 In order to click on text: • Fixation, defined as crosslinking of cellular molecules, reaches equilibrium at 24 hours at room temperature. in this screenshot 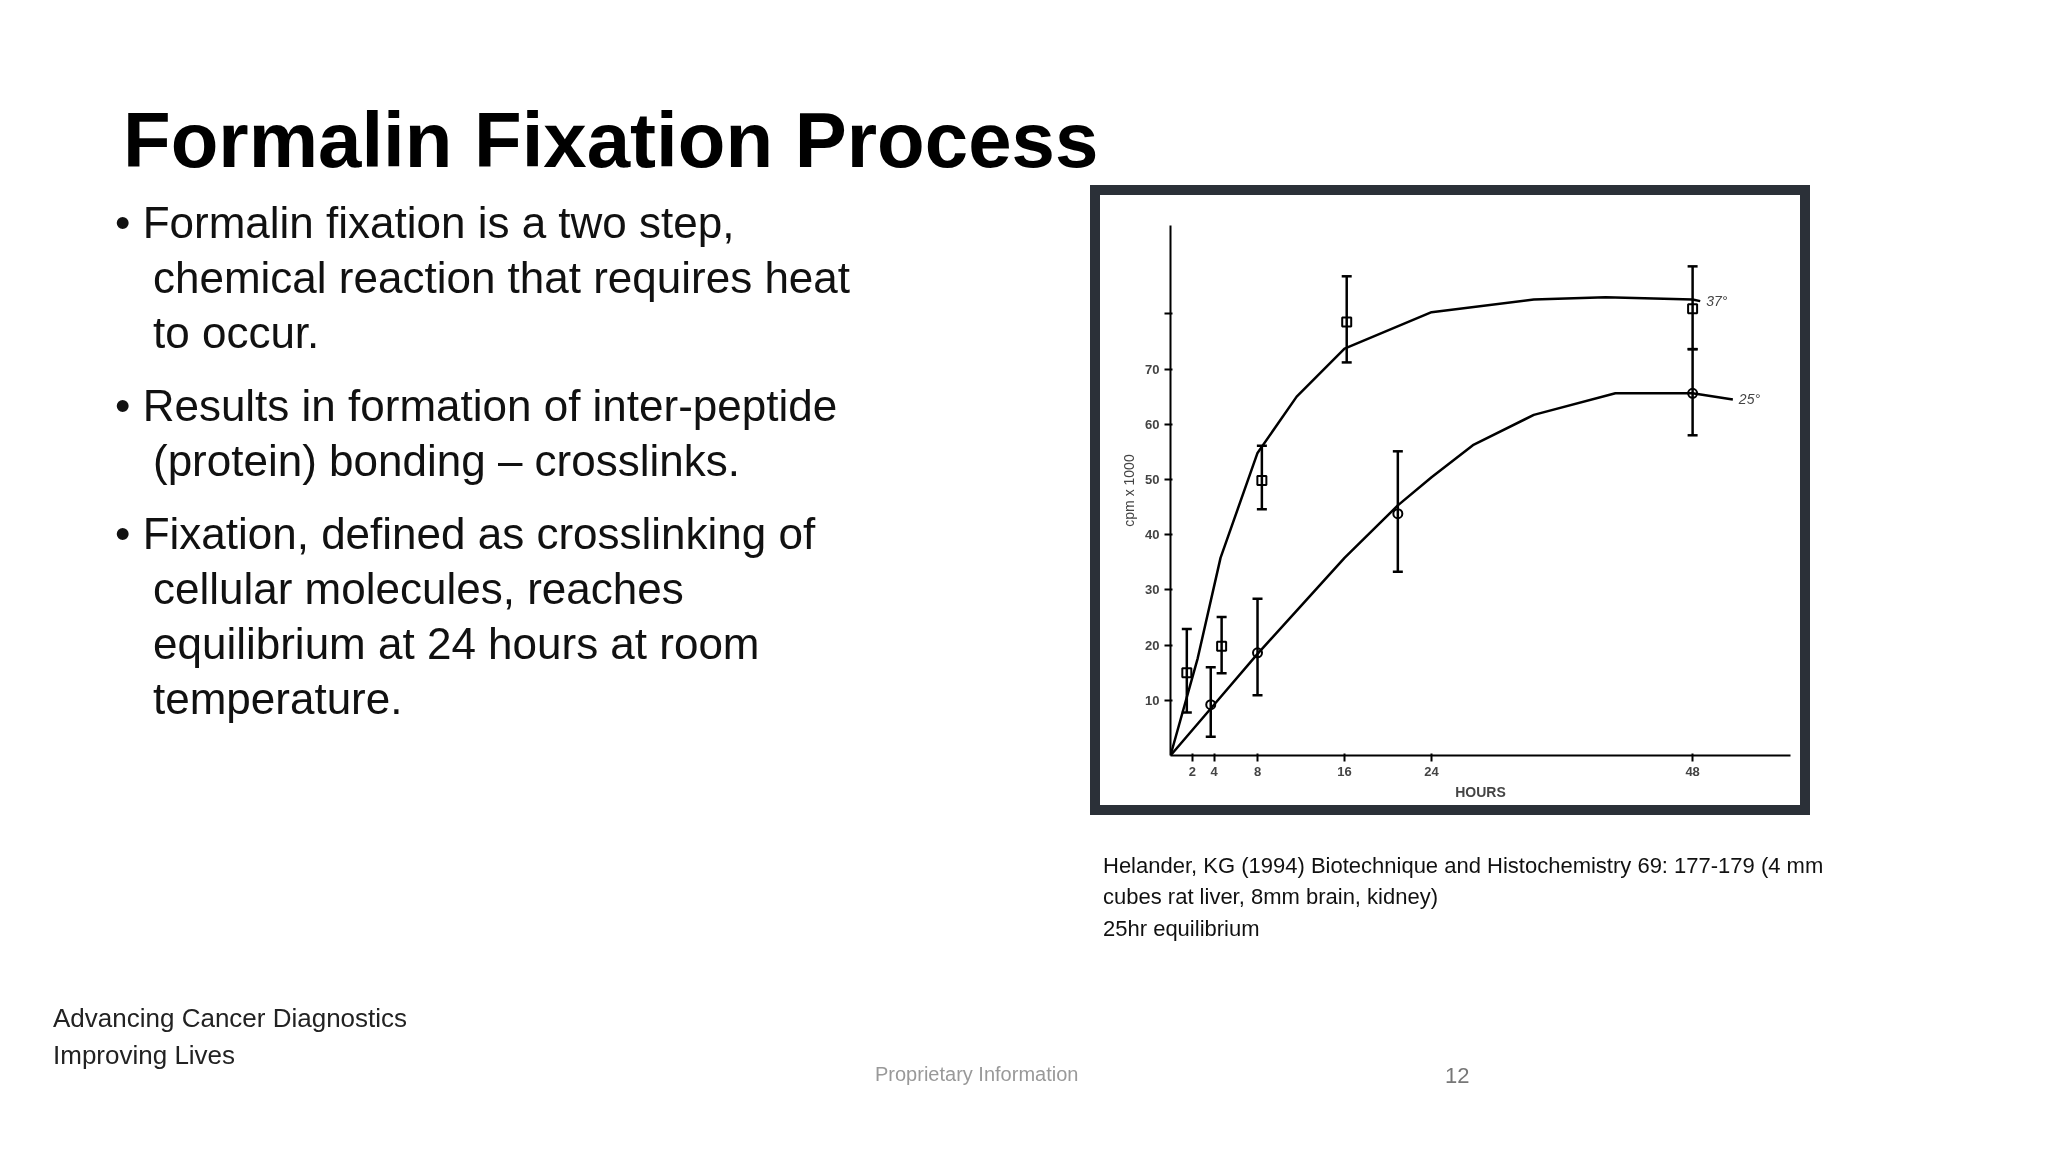, I will do `click(466, 616)`.